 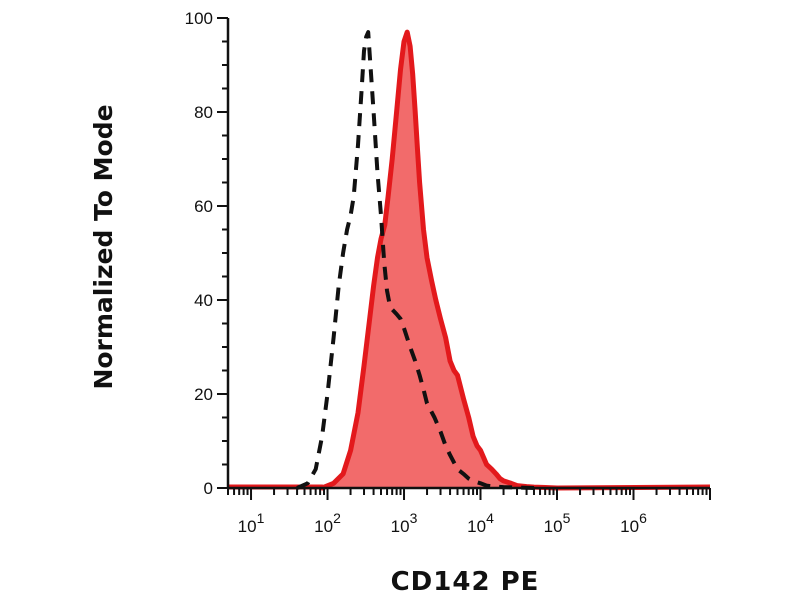 I want to click on x-axis: 10¹ 10² 10³ 10⁴ 10⁵ 10⁶, so click(x=469, y=511).